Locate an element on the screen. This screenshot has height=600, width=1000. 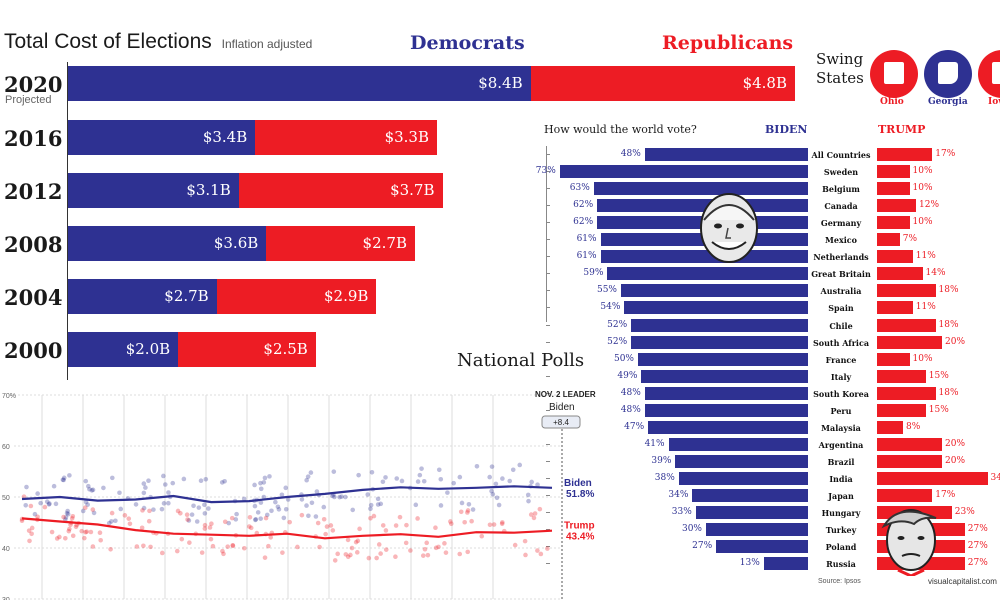
state-name: Ohio is located at coordinates (892, 102).